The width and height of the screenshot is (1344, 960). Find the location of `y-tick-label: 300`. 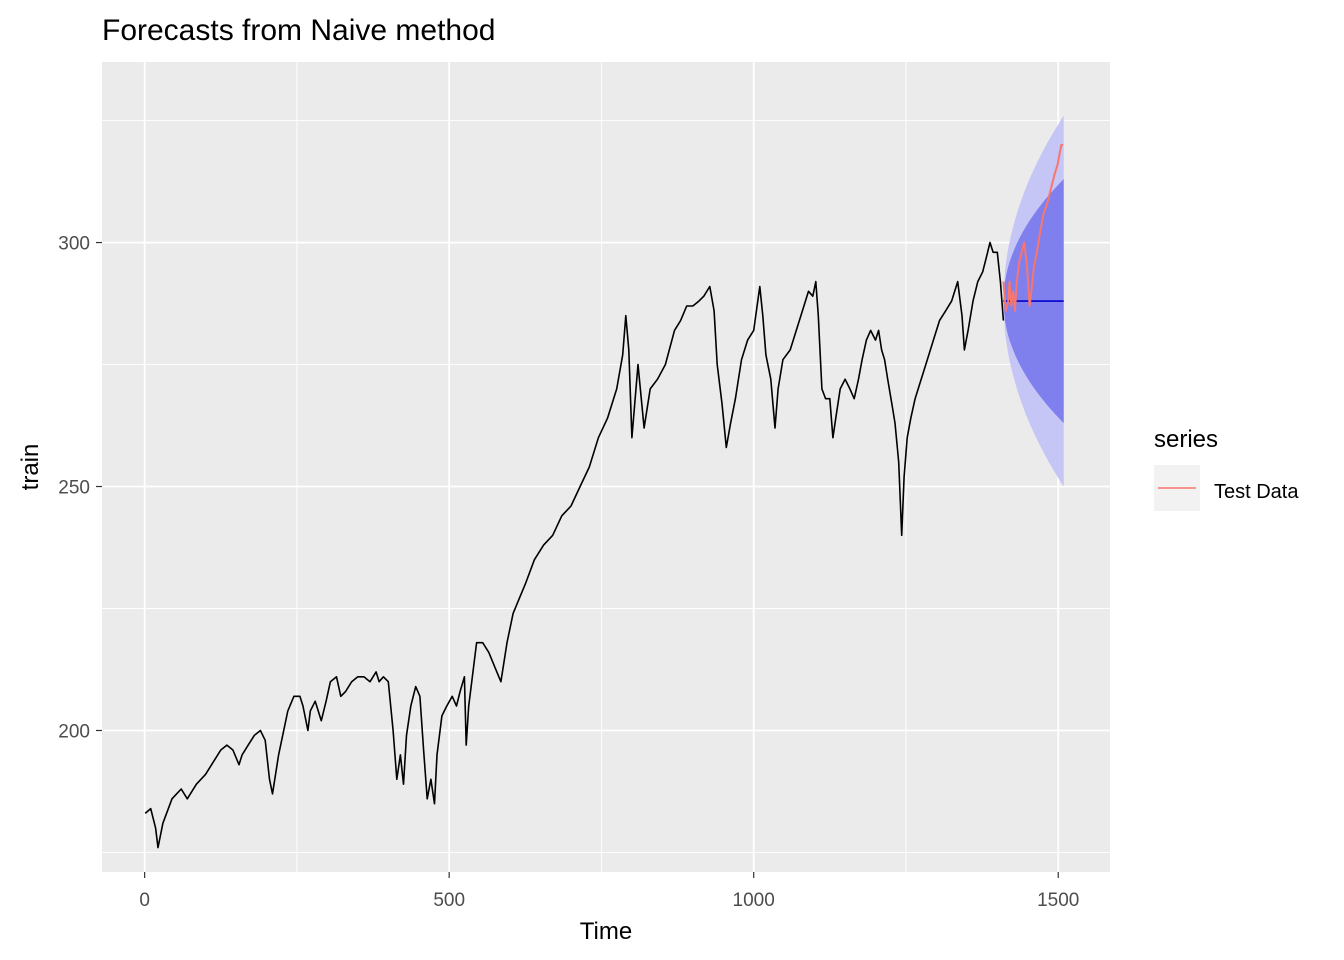

y-tick-label: 300 is located at coordinates (74, 244).